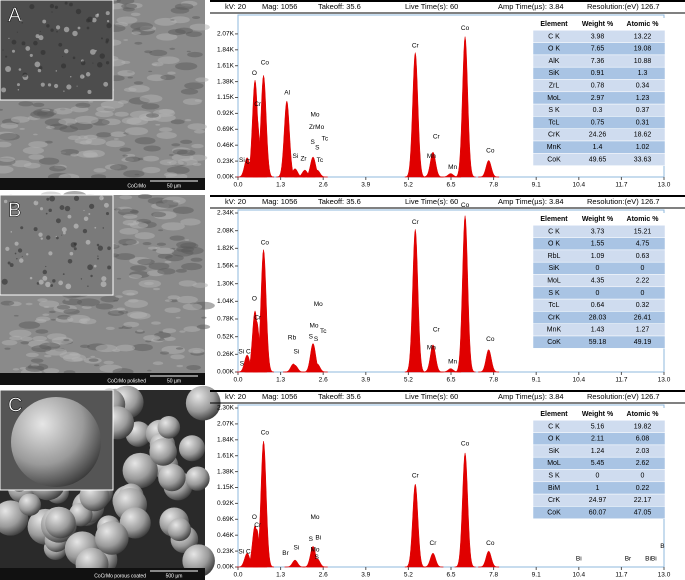 The height and width of the screenshot is (580, 685). Describe the element at coordinates (226, 145) in the screenshot. I see `y-tick-label: 0.46K` at that location.